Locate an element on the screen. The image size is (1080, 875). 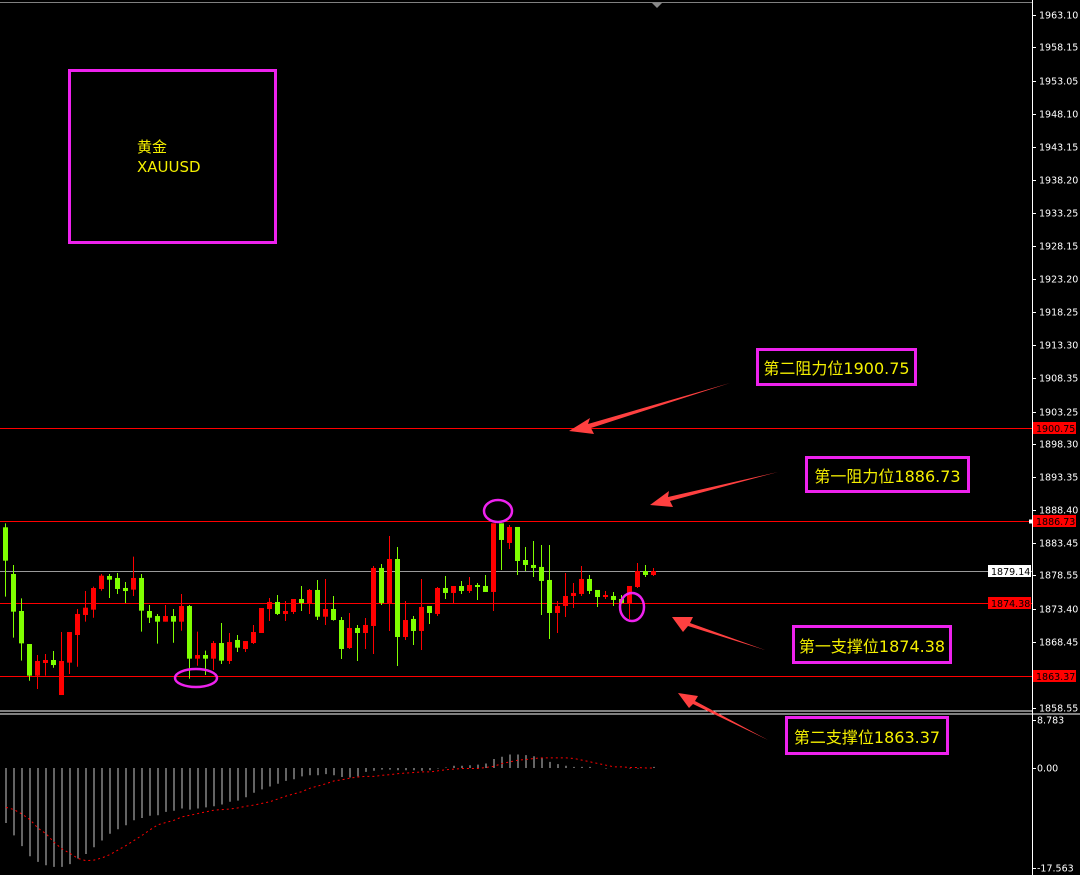
current-price-label-bg is located at coordinates (1009, 571).